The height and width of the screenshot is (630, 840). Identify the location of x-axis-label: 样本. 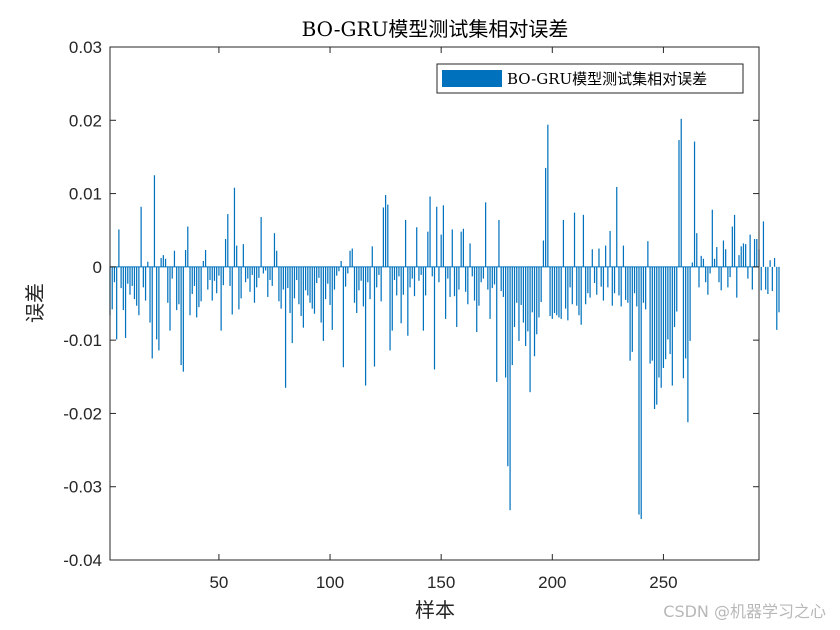
(435, 610).